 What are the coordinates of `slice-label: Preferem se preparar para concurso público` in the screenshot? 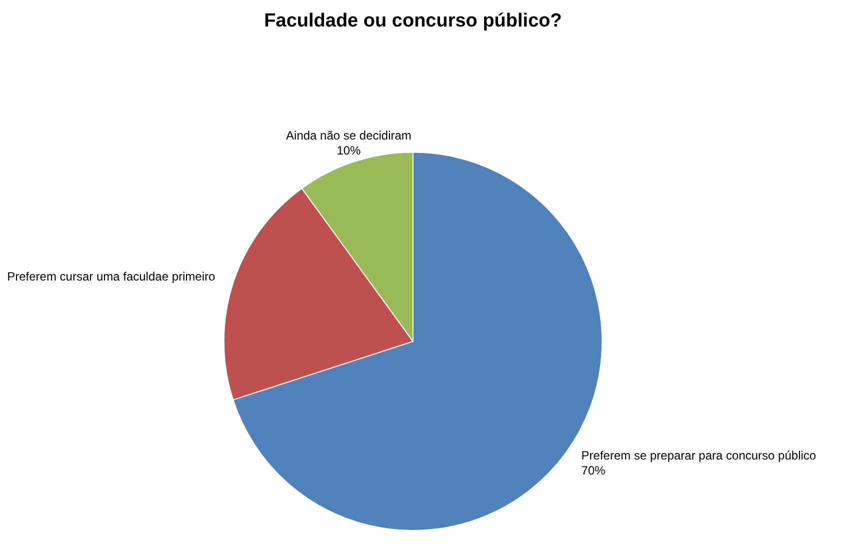 It's located at (698, 455).